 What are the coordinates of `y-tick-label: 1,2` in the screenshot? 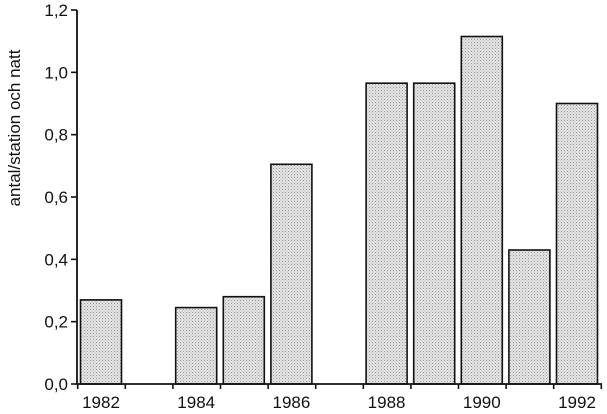 It's located at (56, 10).